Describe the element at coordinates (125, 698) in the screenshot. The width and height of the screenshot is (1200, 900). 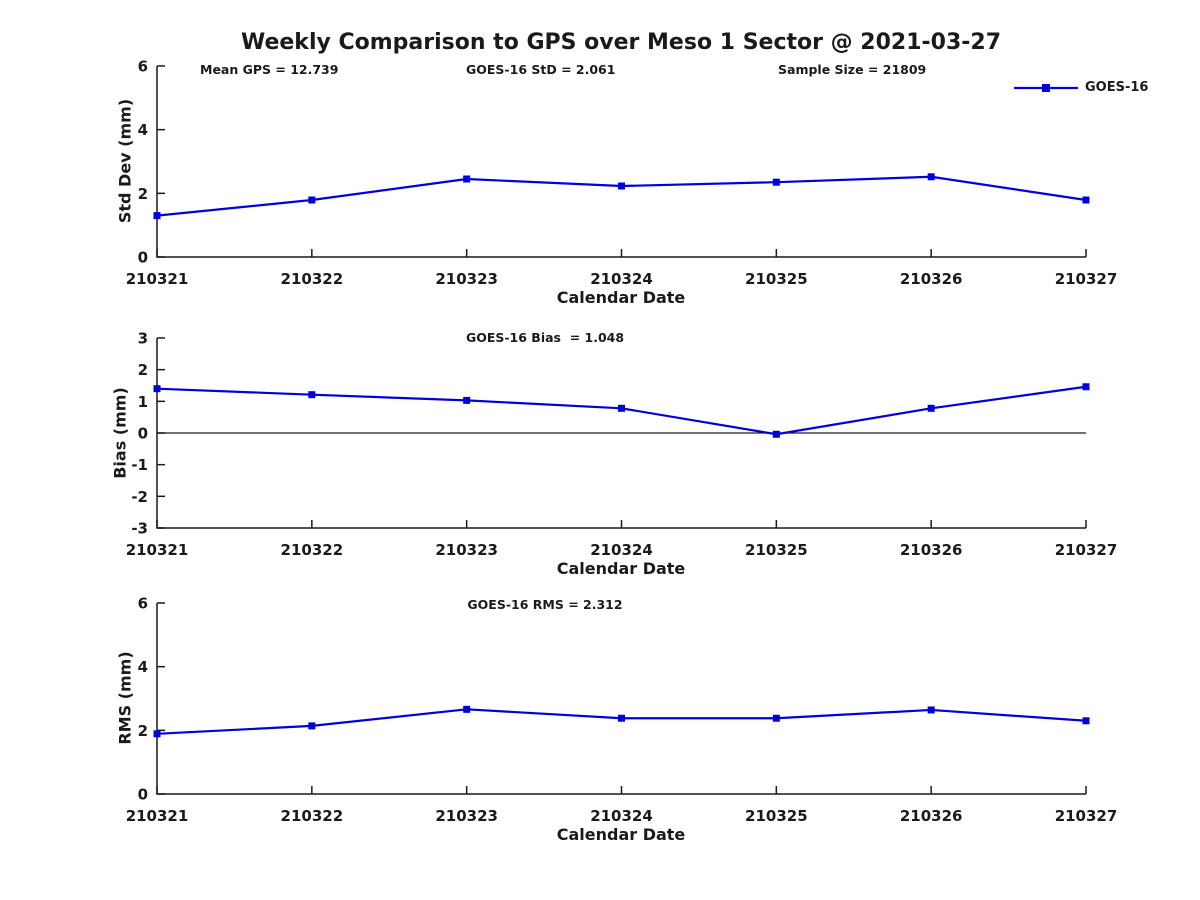
I see `y-axis-label-rms: RMS (mm)` at that location.